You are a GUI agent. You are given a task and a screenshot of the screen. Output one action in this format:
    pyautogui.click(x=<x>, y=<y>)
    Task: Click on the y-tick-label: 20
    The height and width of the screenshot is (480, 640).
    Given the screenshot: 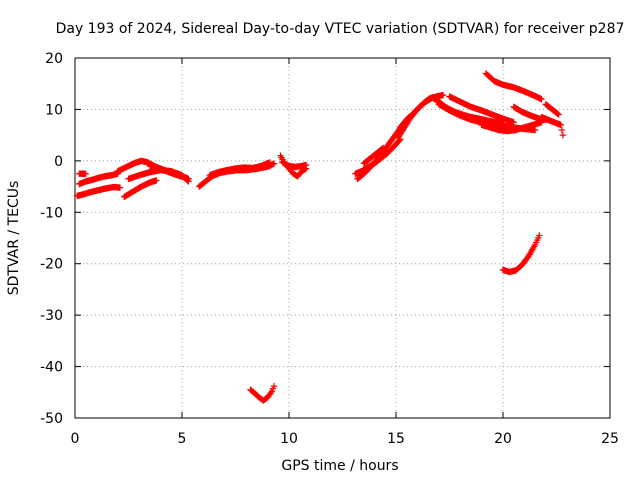 What is the action you would take?
    pyautogui.click(x=54, y=59)
    